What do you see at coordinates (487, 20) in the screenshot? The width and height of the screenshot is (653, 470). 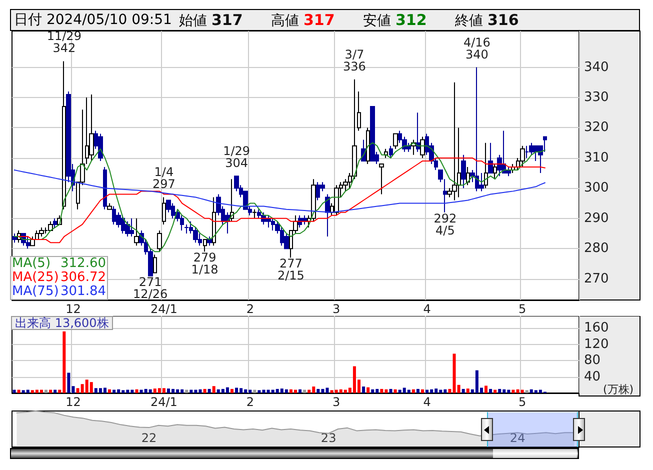 I see `text: 終値 316` at bounding box center [487, 20].